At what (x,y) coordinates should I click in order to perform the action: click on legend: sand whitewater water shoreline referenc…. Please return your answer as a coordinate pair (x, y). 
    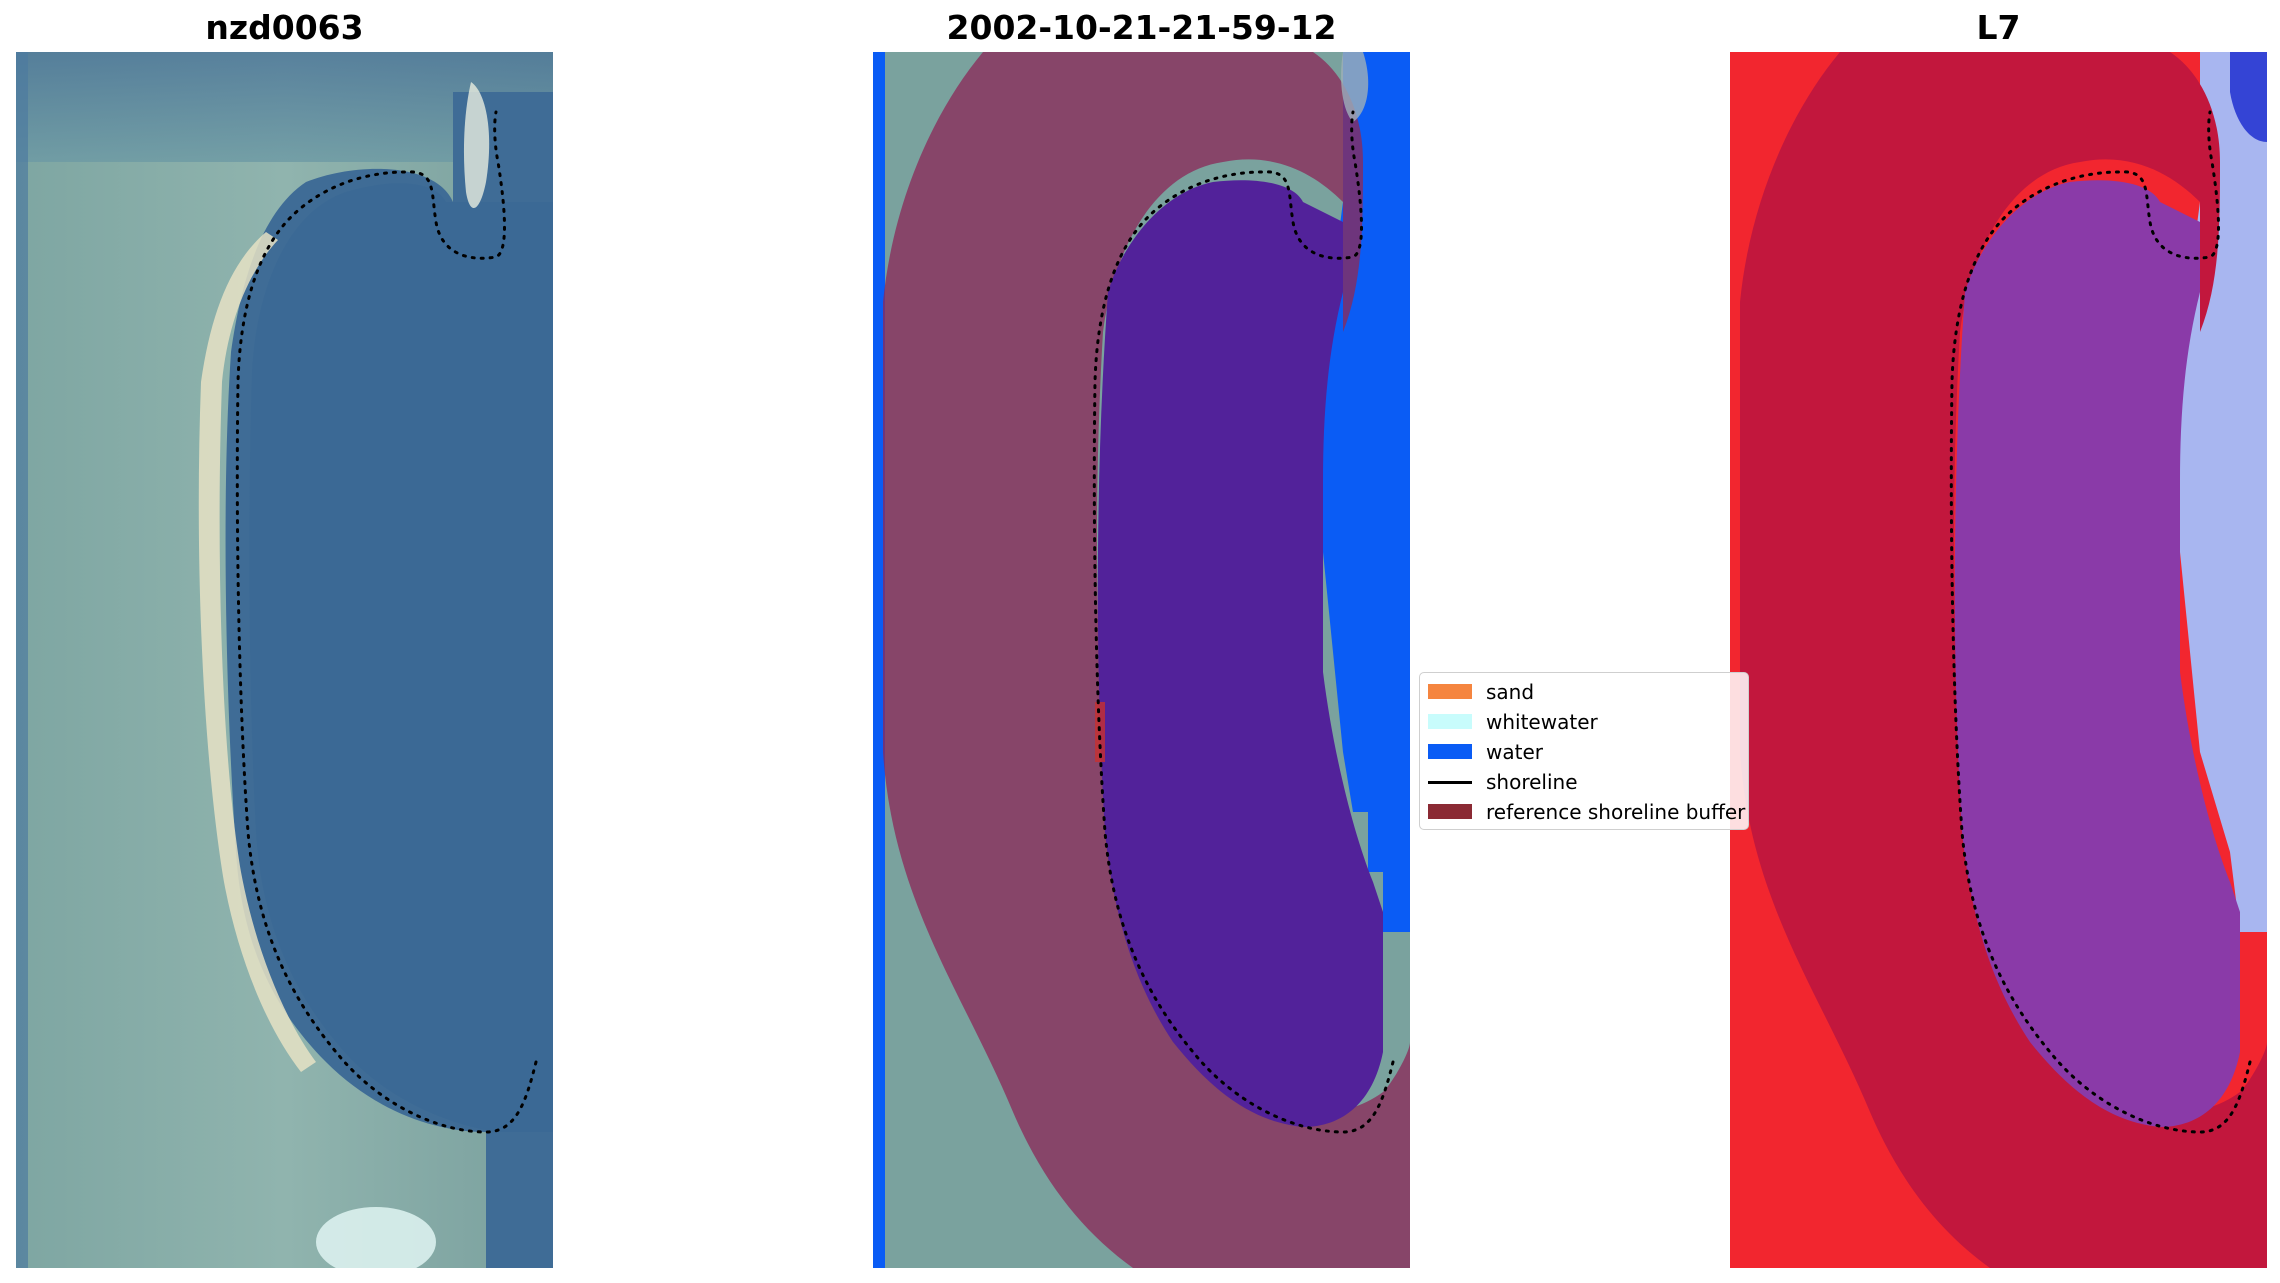
    Looking at the image, I should click on (1584, 751).